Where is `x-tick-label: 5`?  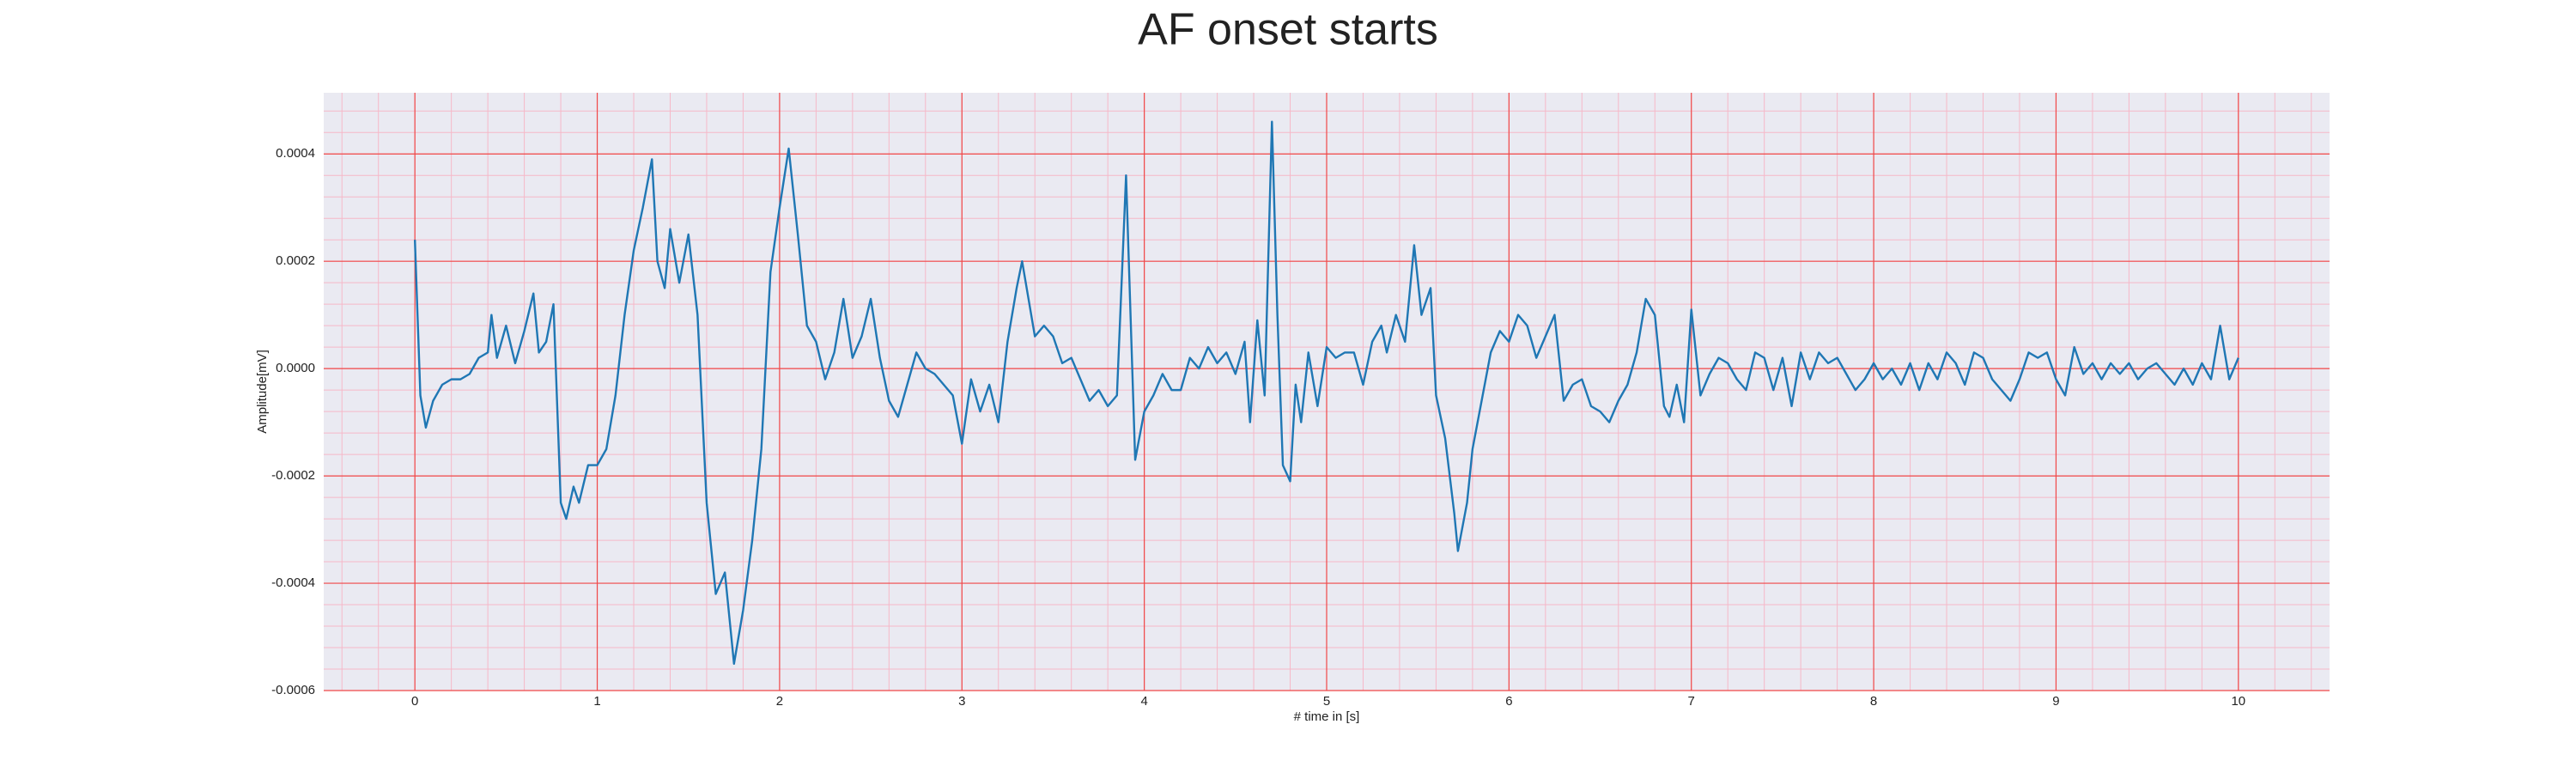
x-tick-label: 5 is located at coordinates (1327, 701).